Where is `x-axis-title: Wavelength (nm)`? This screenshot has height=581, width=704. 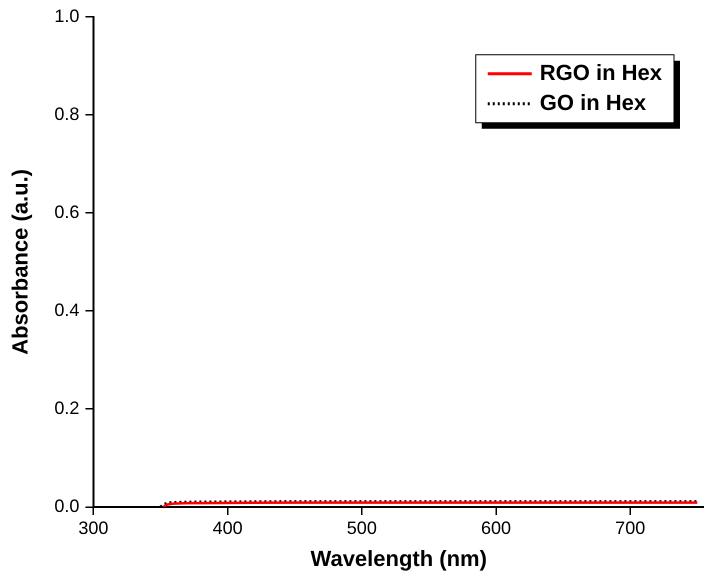 x-axis-title: Wavelength (nm) is located at coordinates (398, 558).